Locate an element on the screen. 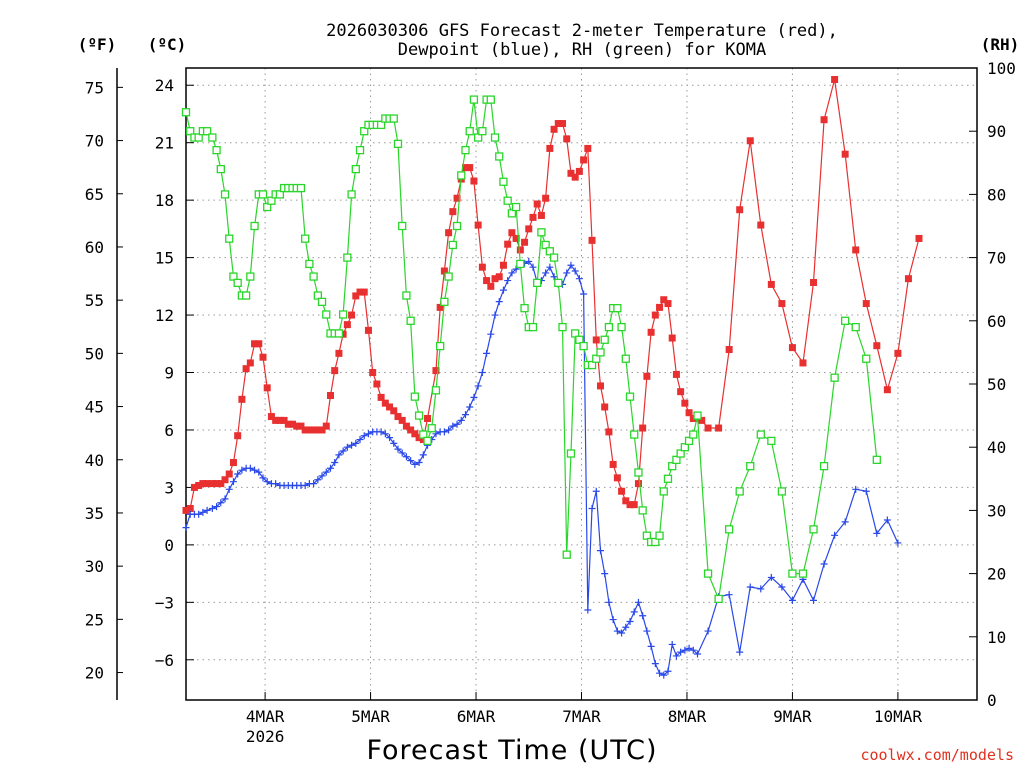 This screenshot has height=768, width=1024. time-tick-label: 7MAR is located at coordinates (581, 716).